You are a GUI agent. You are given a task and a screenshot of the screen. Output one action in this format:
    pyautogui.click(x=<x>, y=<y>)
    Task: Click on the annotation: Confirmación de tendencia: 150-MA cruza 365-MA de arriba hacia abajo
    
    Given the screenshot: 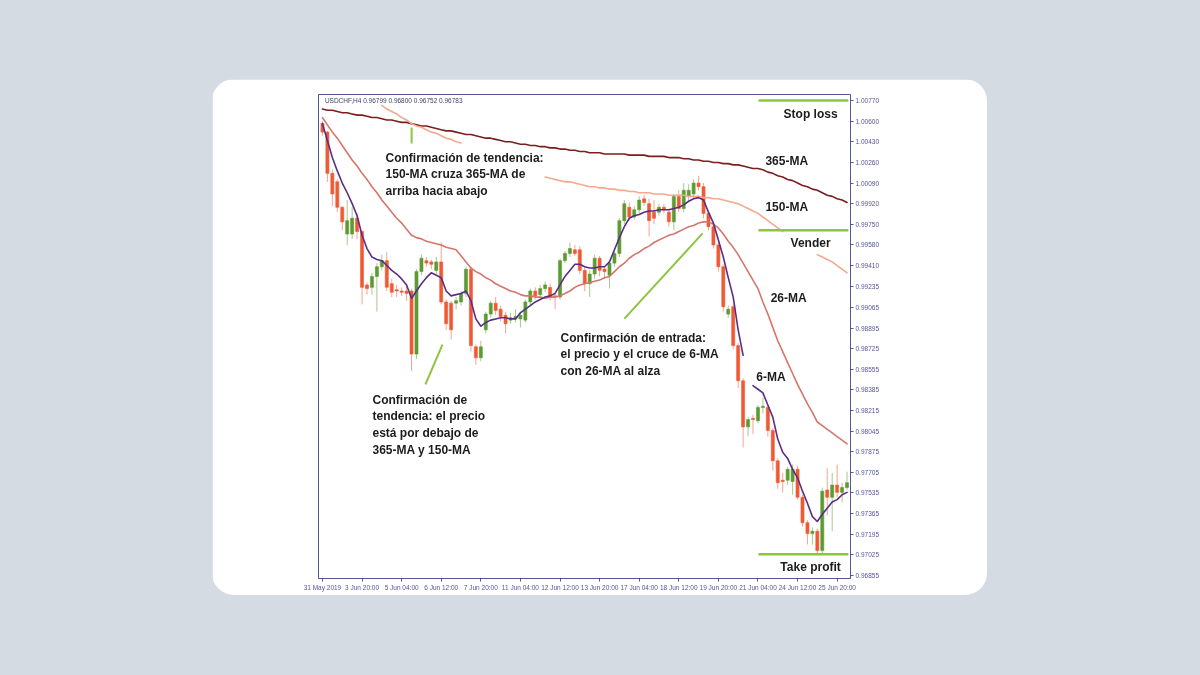 What is the action you would take?
    pyautogui.click(x=464, y=174)
    